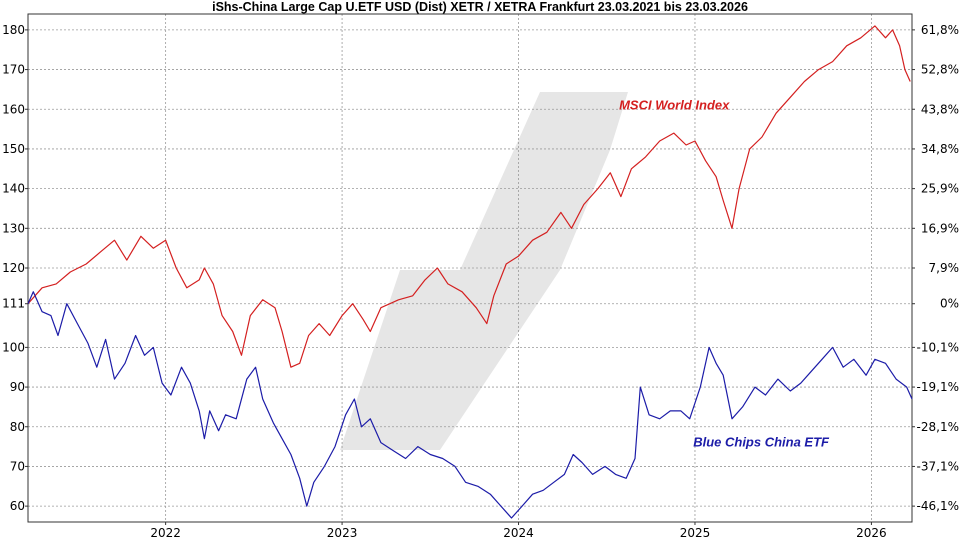 The height and width of the screenshot is (540, 960). I want to click on x-axis: 2022 2023 2024 2025 2026, so click(518, 531).